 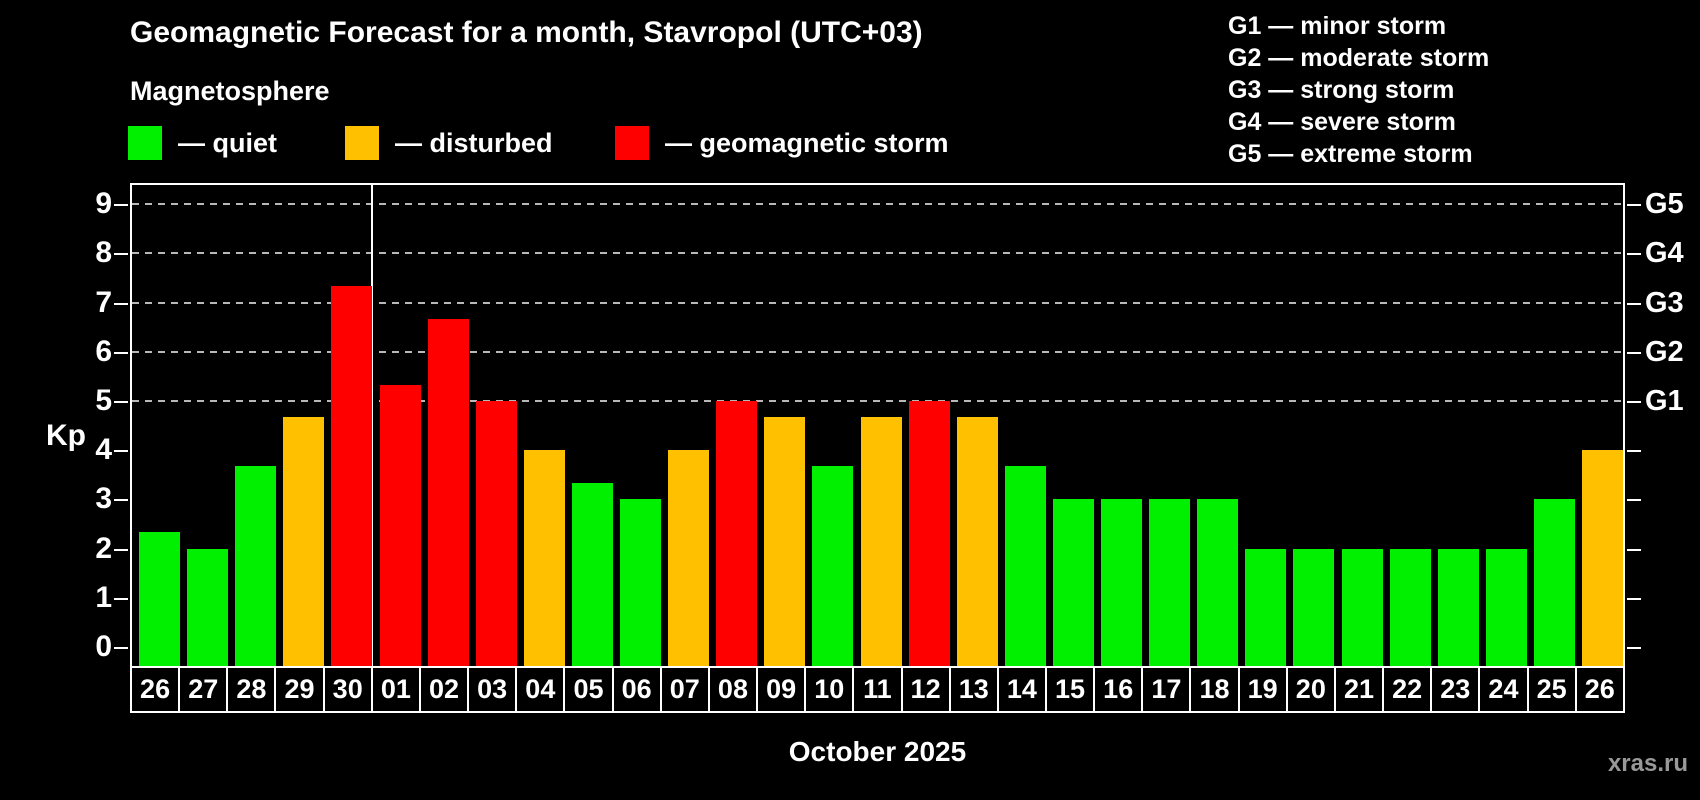 I want to click on day-label-cell: 19, so click(x=1261, y=689).